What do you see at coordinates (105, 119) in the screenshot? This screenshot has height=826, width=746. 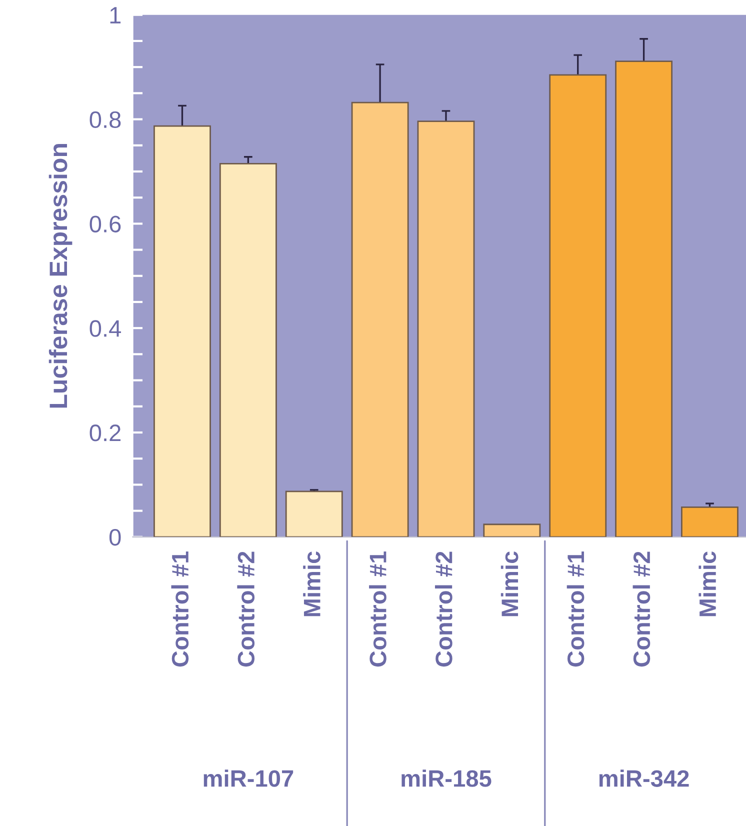 I see `y-tick-label: 0.8` at bounding box center [105, 119].